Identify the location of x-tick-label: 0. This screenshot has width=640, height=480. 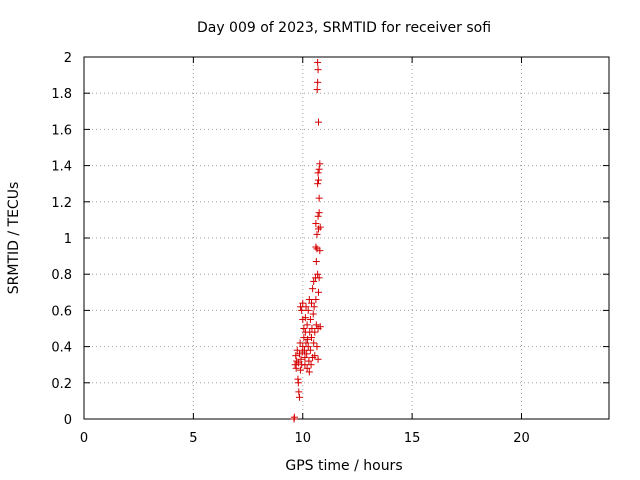
(84, 438).